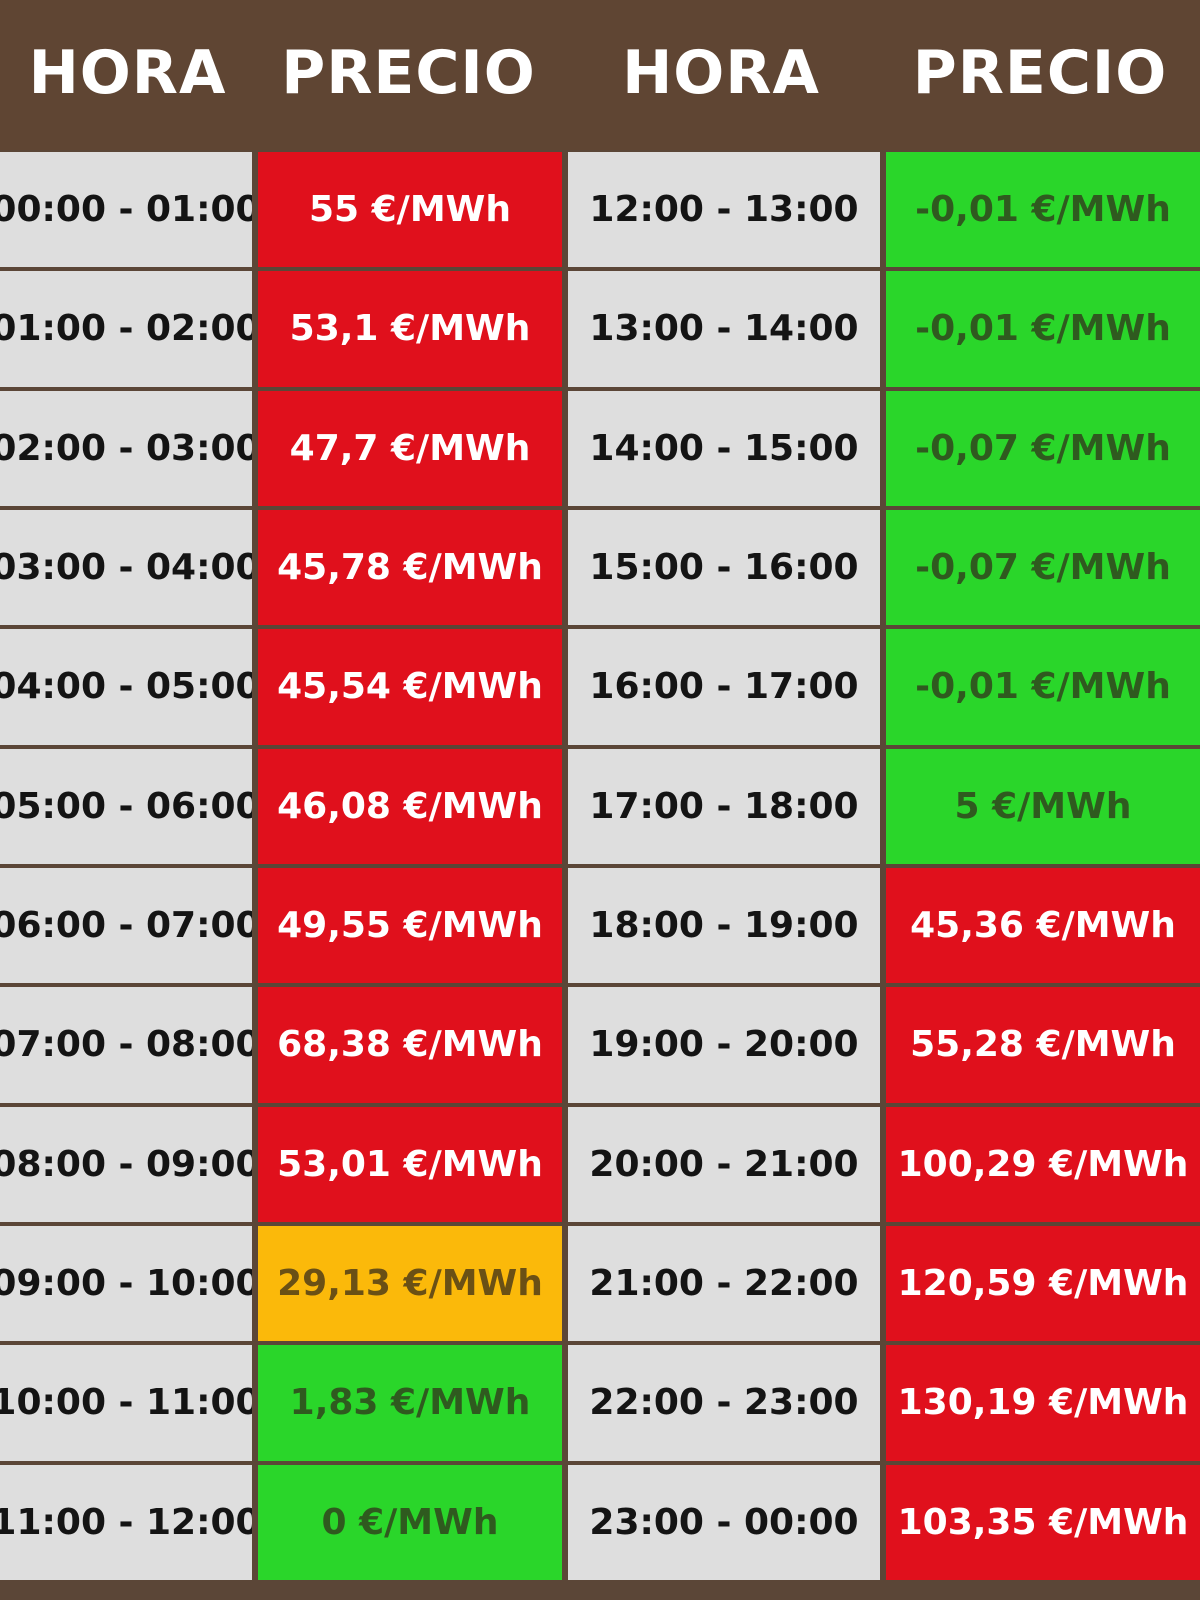  What do you see at coordinates (410, 687) in the screenshot?
I see `precio-cell: 45,54 €/MWh` at bounding box center [410, 687].